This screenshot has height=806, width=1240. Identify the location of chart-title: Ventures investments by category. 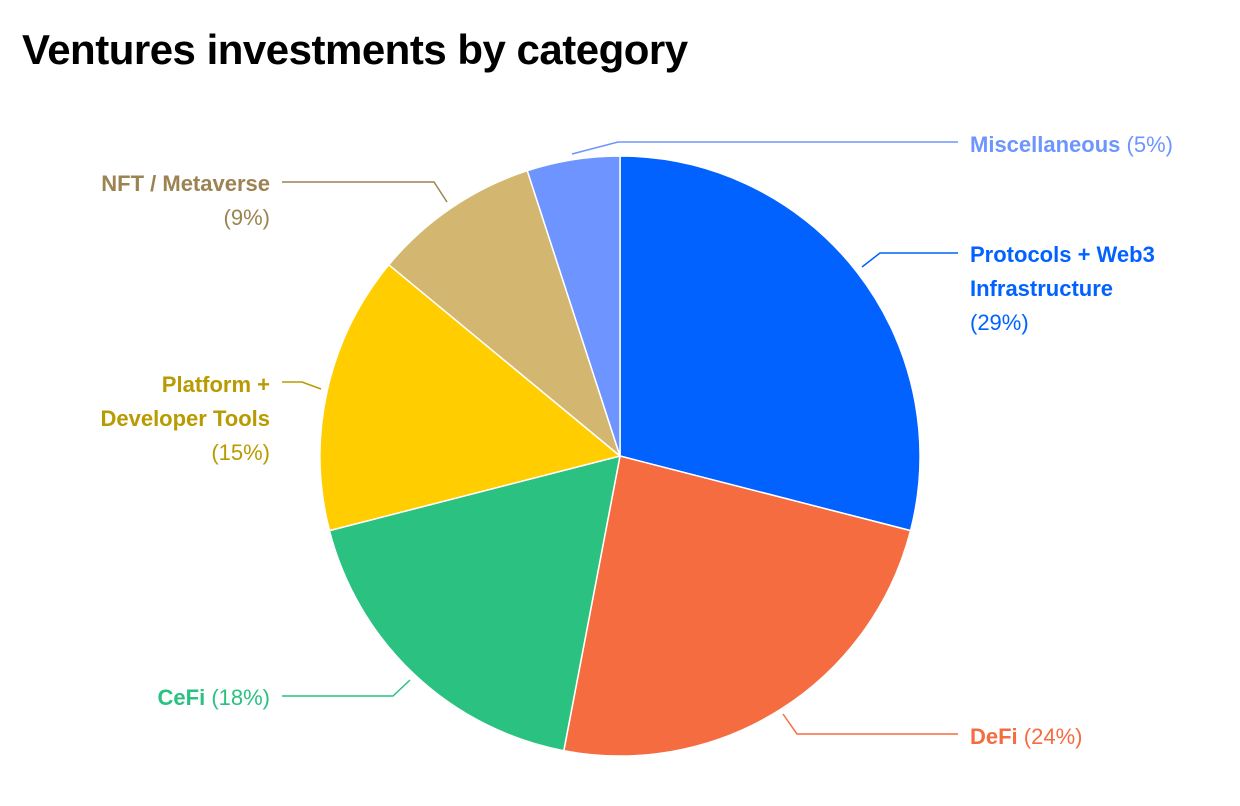
(355, 49).